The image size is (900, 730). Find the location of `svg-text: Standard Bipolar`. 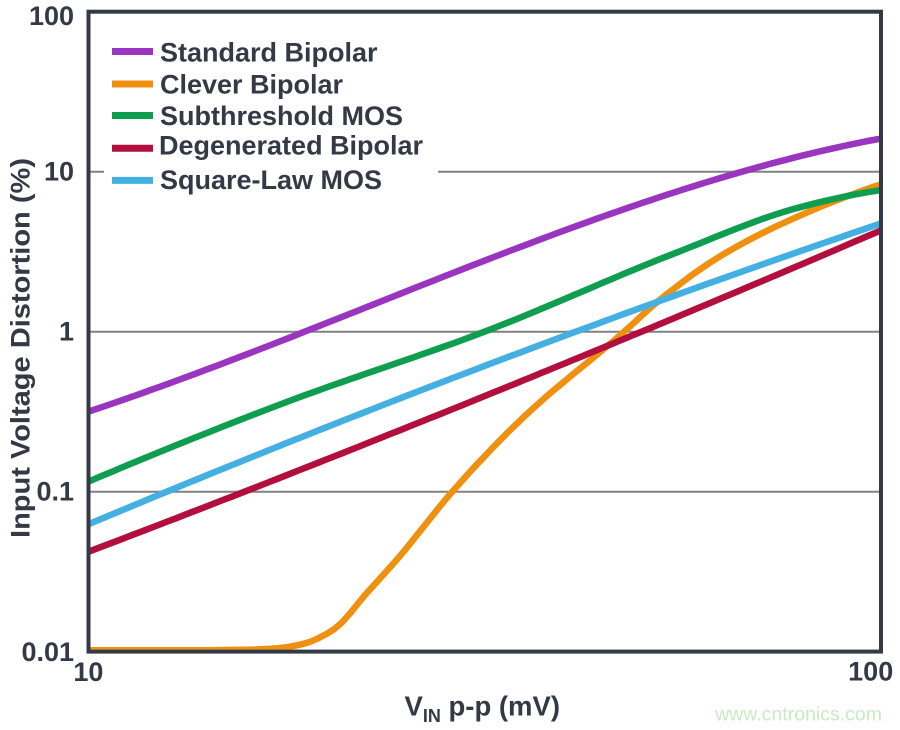

svg-text: Standard Bipolar is located at coordinates (269, 53).